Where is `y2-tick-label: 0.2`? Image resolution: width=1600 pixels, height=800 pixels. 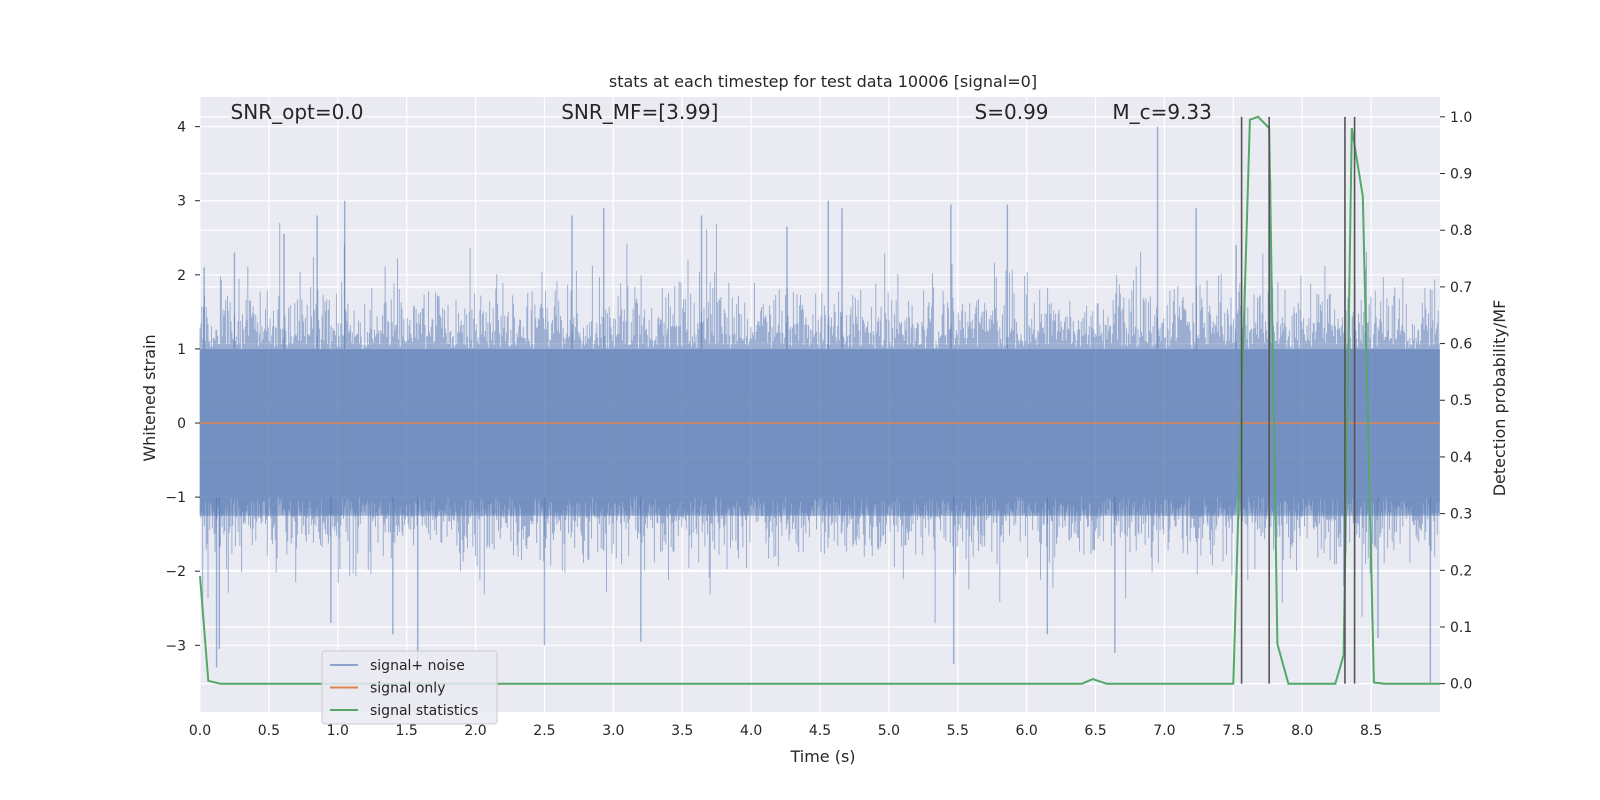 y2-tick-label: 0.2 is located at coordinates (1461, 571).